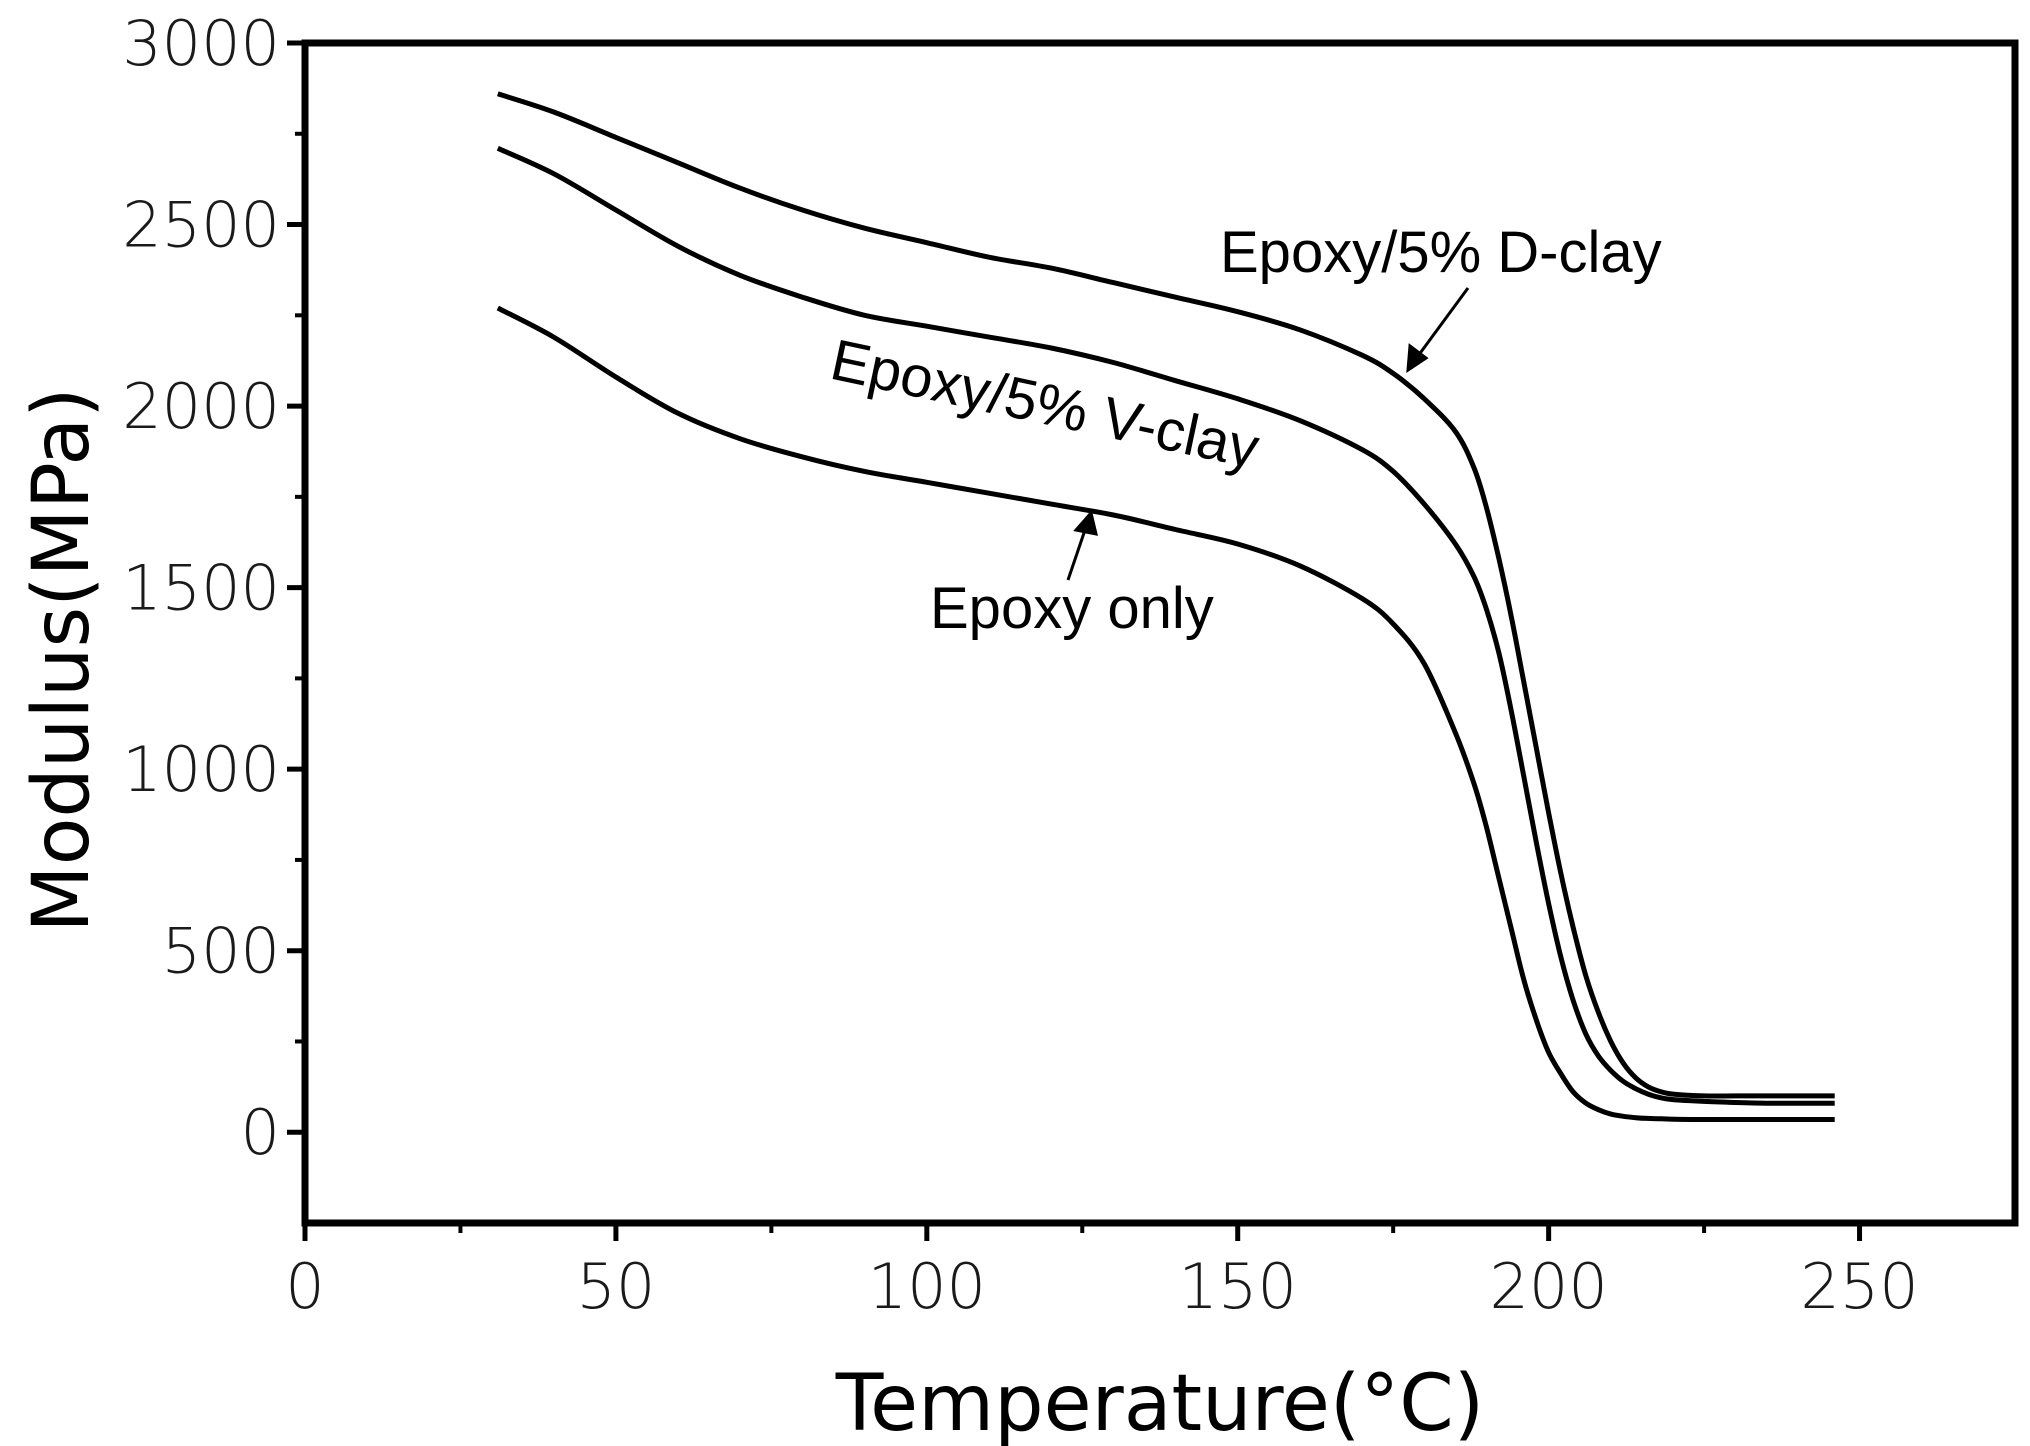 This screenshot has height=1446, width=2030. I want to click on annotation-epoxy-only: Epoxy only, so click(1072, 608).